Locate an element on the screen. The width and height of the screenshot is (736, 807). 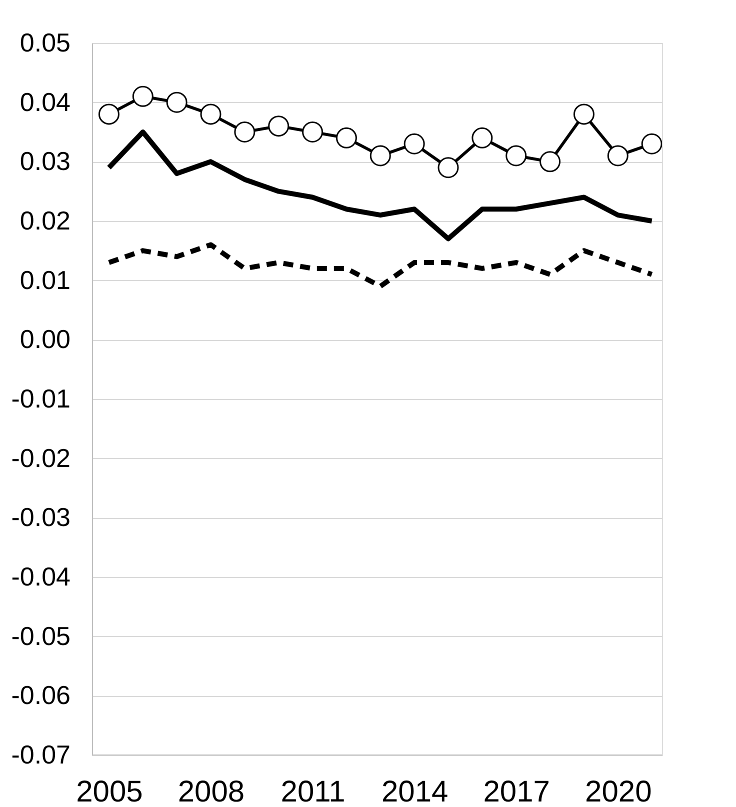
y-tick-label: 0.04 is located at coordinates (45, 101).